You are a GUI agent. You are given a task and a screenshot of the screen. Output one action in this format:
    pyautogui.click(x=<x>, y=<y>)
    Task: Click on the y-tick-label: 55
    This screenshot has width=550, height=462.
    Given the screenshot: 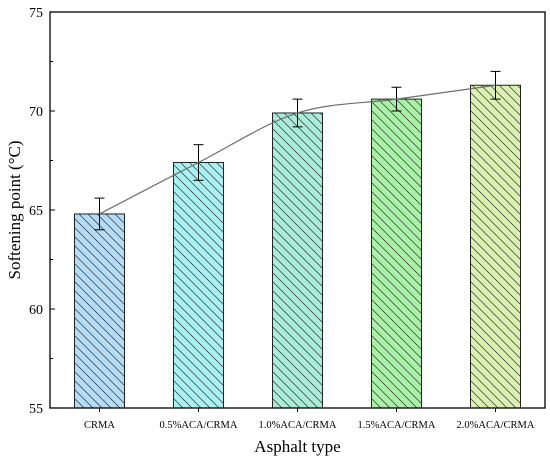 What is the action you would take?
    pyautogui.click(x=36, y=409)
    